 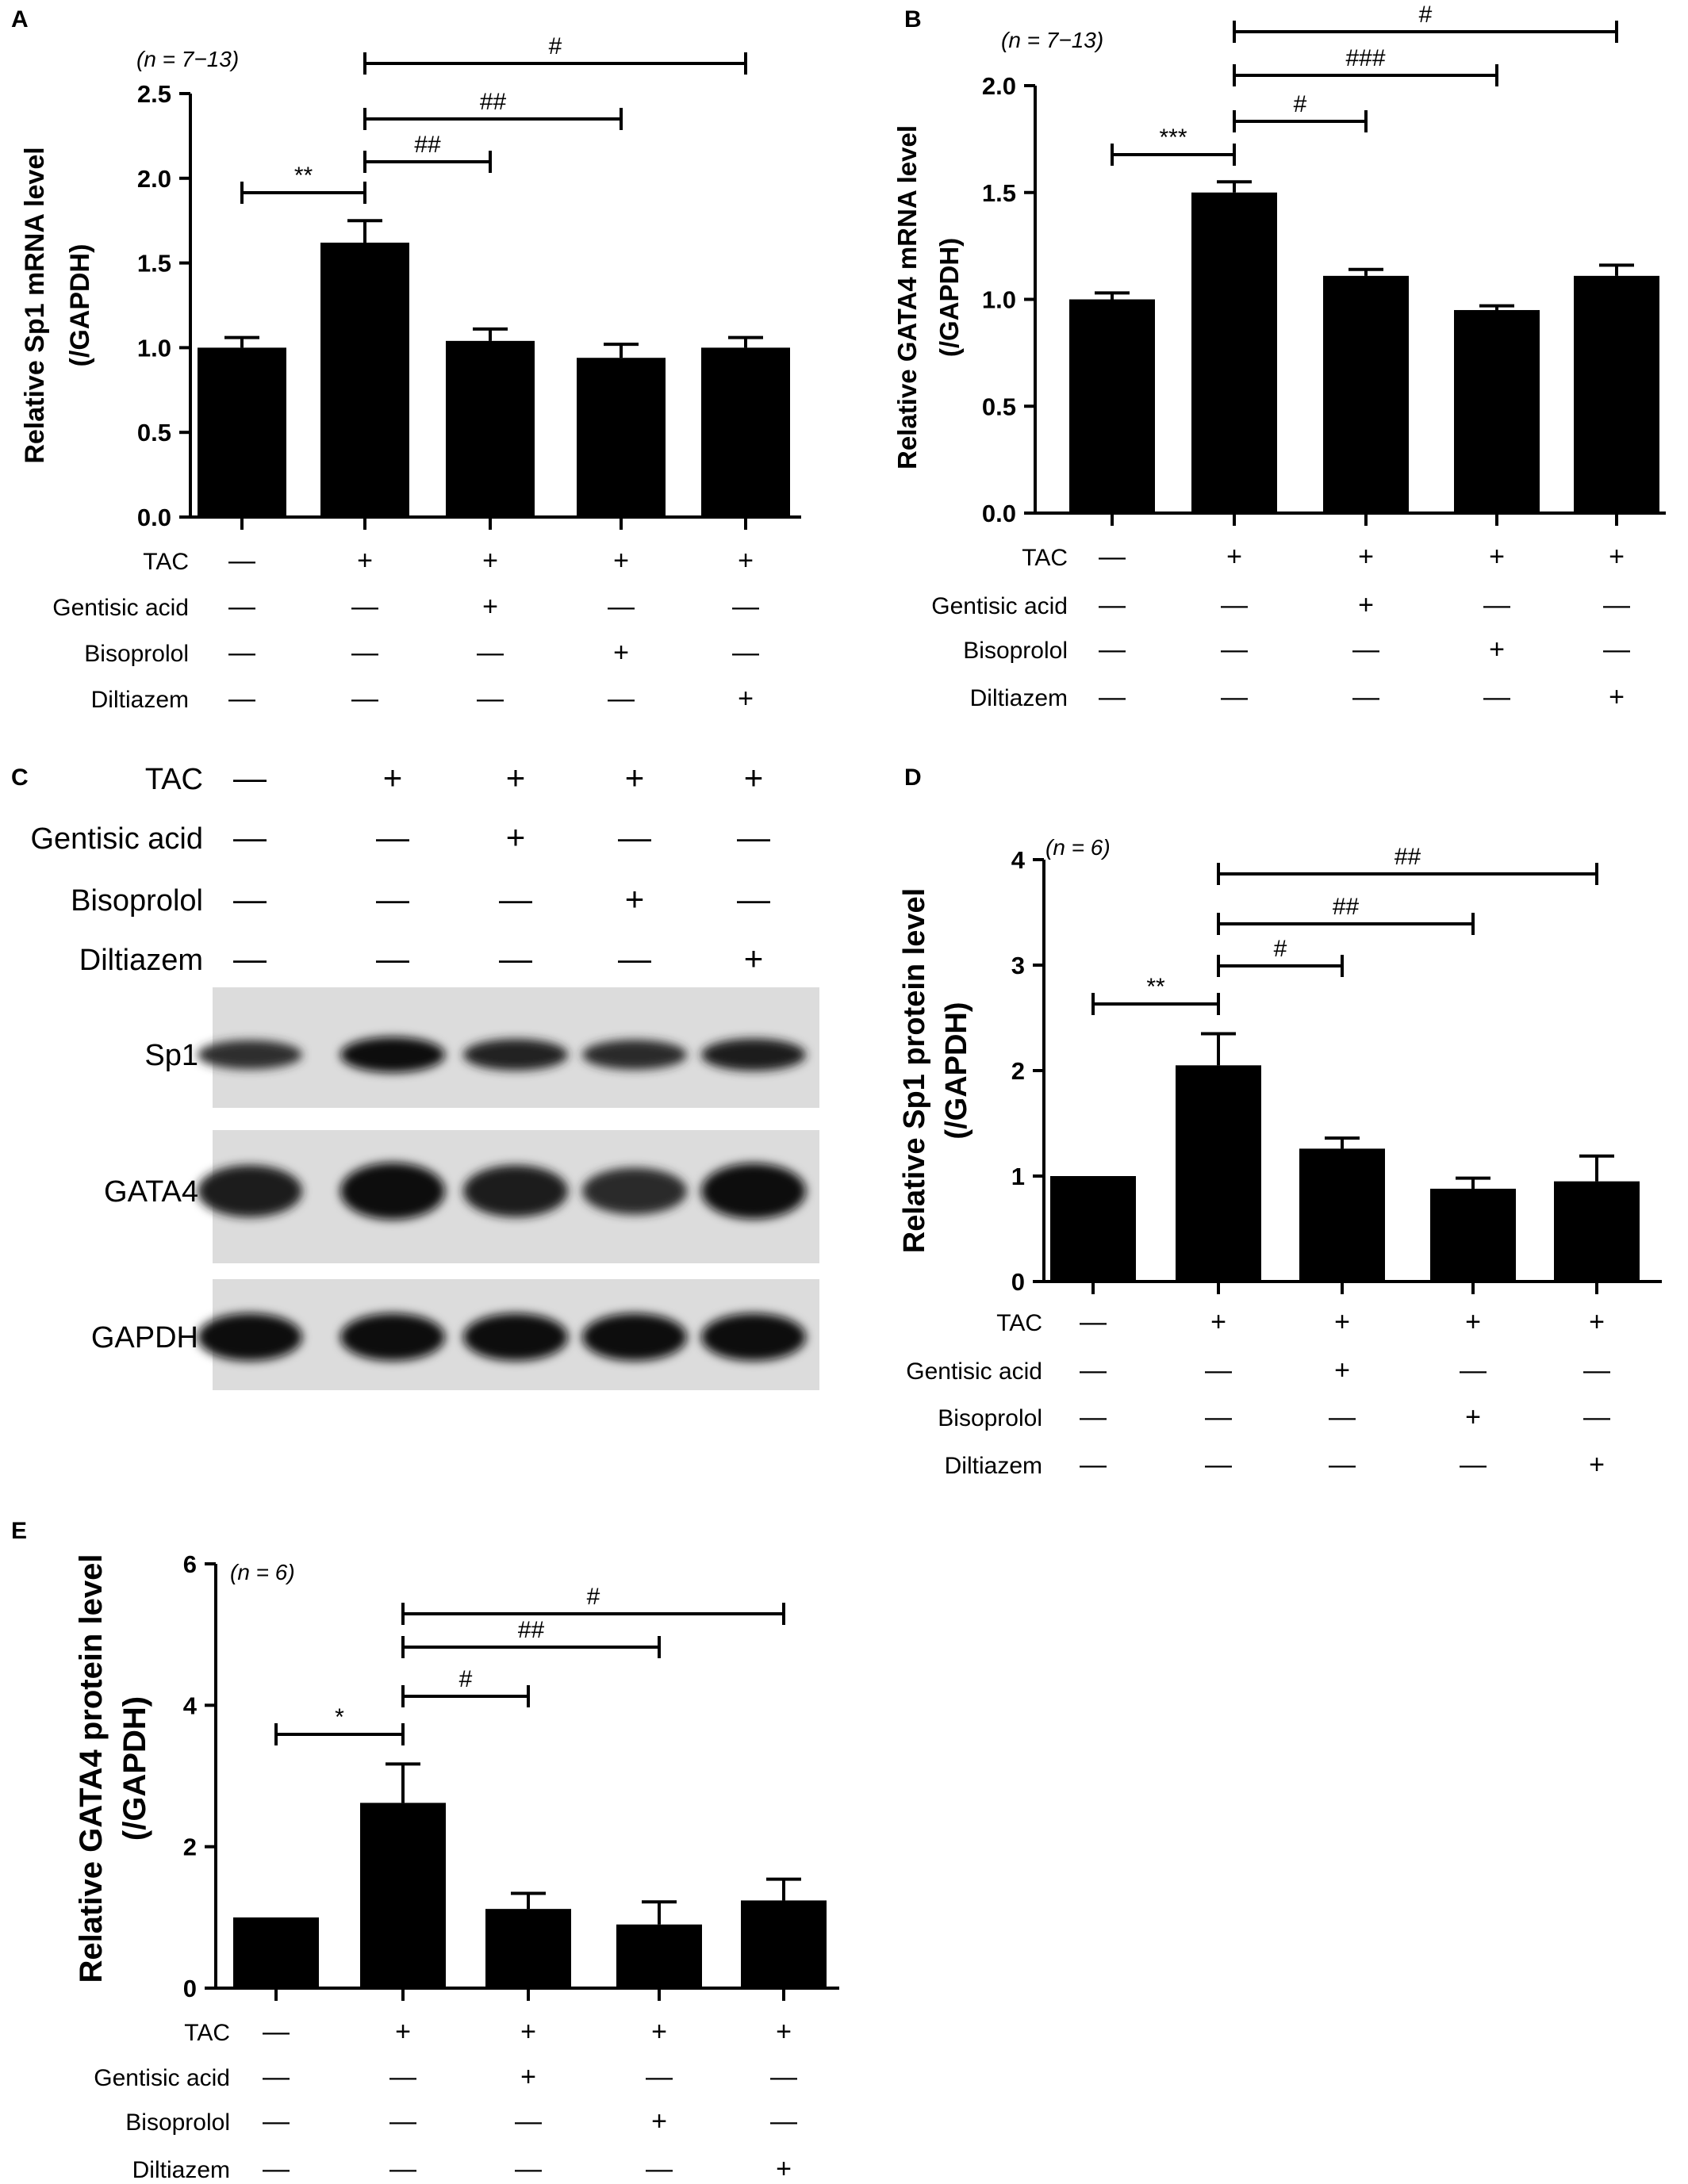 What do you see at coordinates (999, 86) in the screenshot?
I see `y-tick-label: 2.0` at bounding box center [999, 86].